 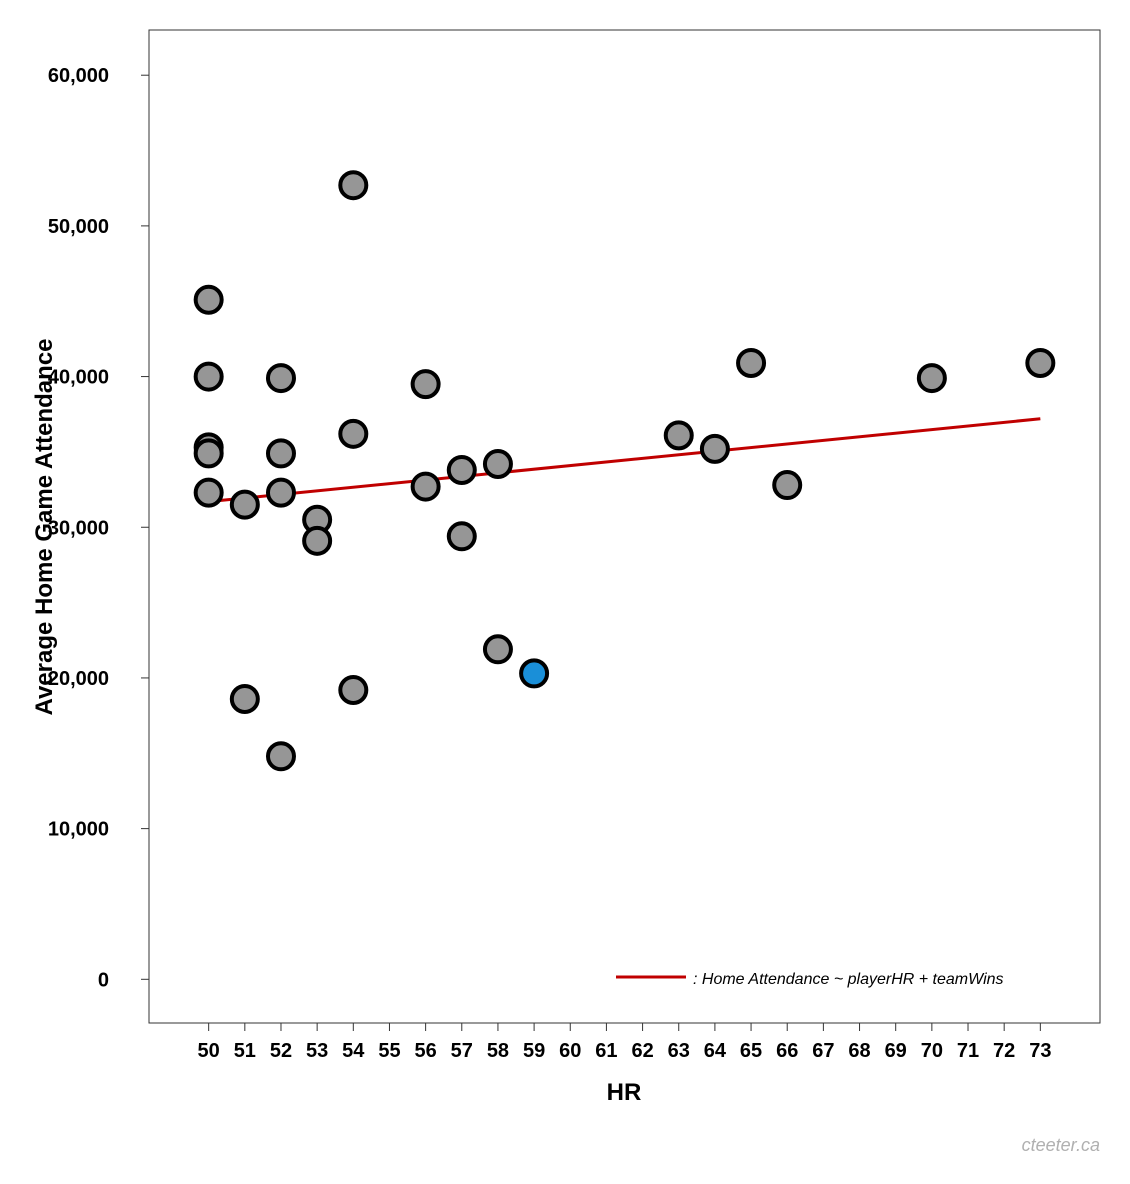 I want to click on x-tick-label: 54, so click(x=353, y=1051).